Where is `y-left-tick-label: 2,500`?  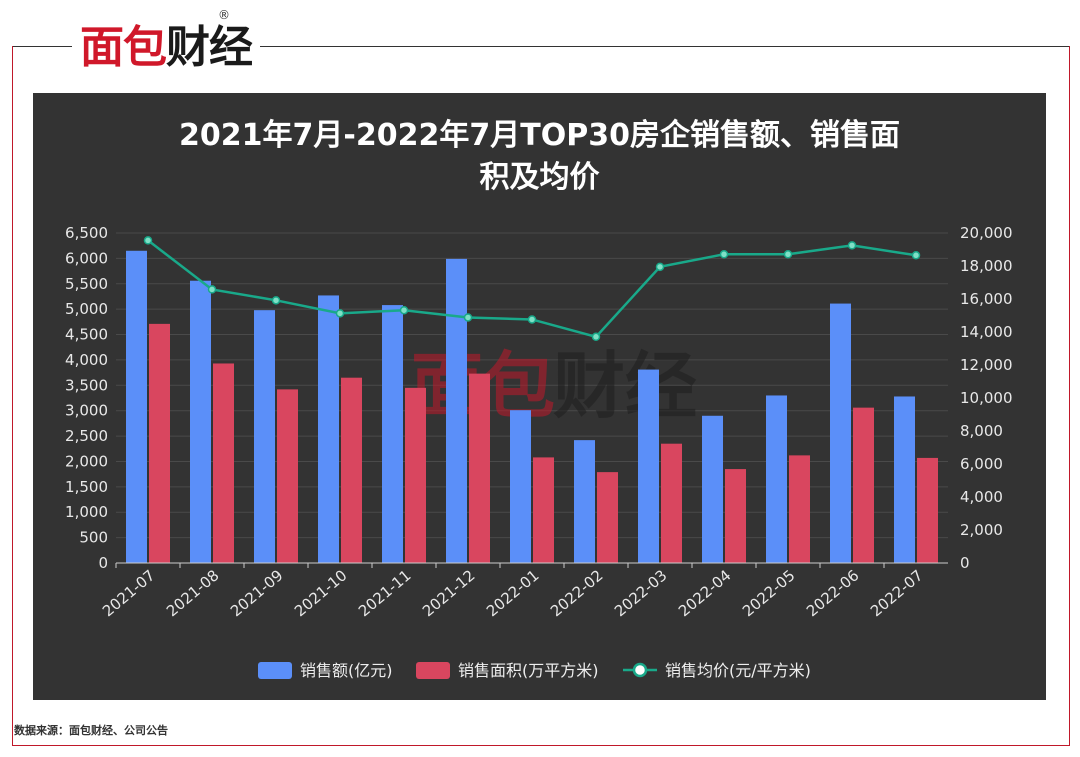 y-left-tick-label: 2,500 is located at coordinates (86, 436).